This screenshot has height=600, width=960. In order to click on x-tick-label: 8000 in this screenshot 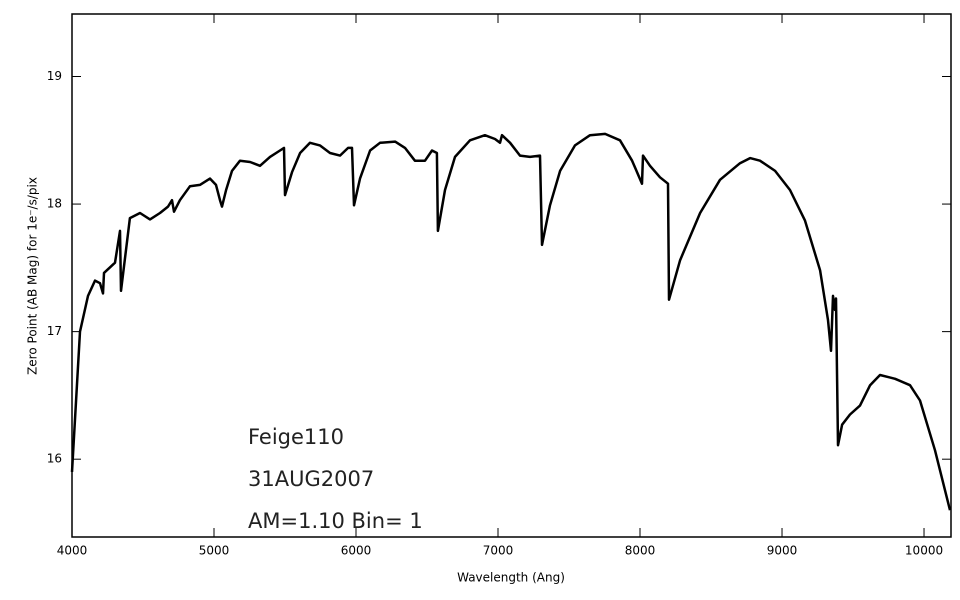, I will do `click(640, 551)`.